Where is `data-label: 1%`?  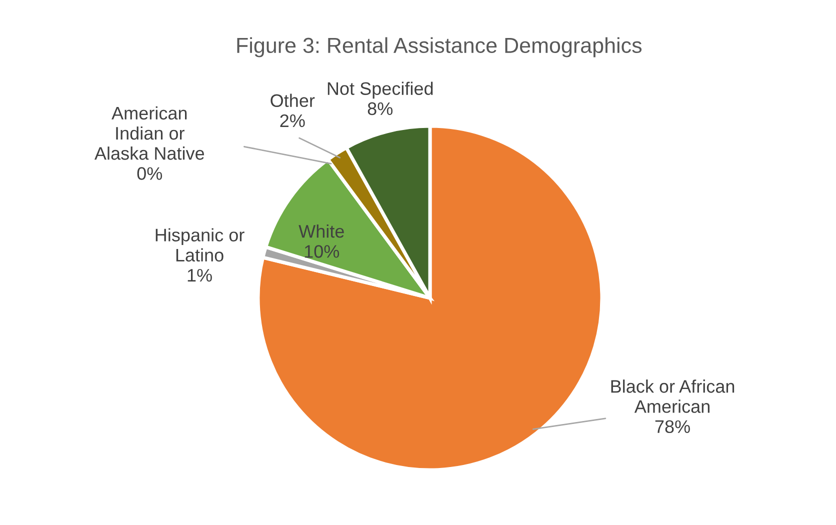
data-label: 1% is located at coordinates (200, 275).